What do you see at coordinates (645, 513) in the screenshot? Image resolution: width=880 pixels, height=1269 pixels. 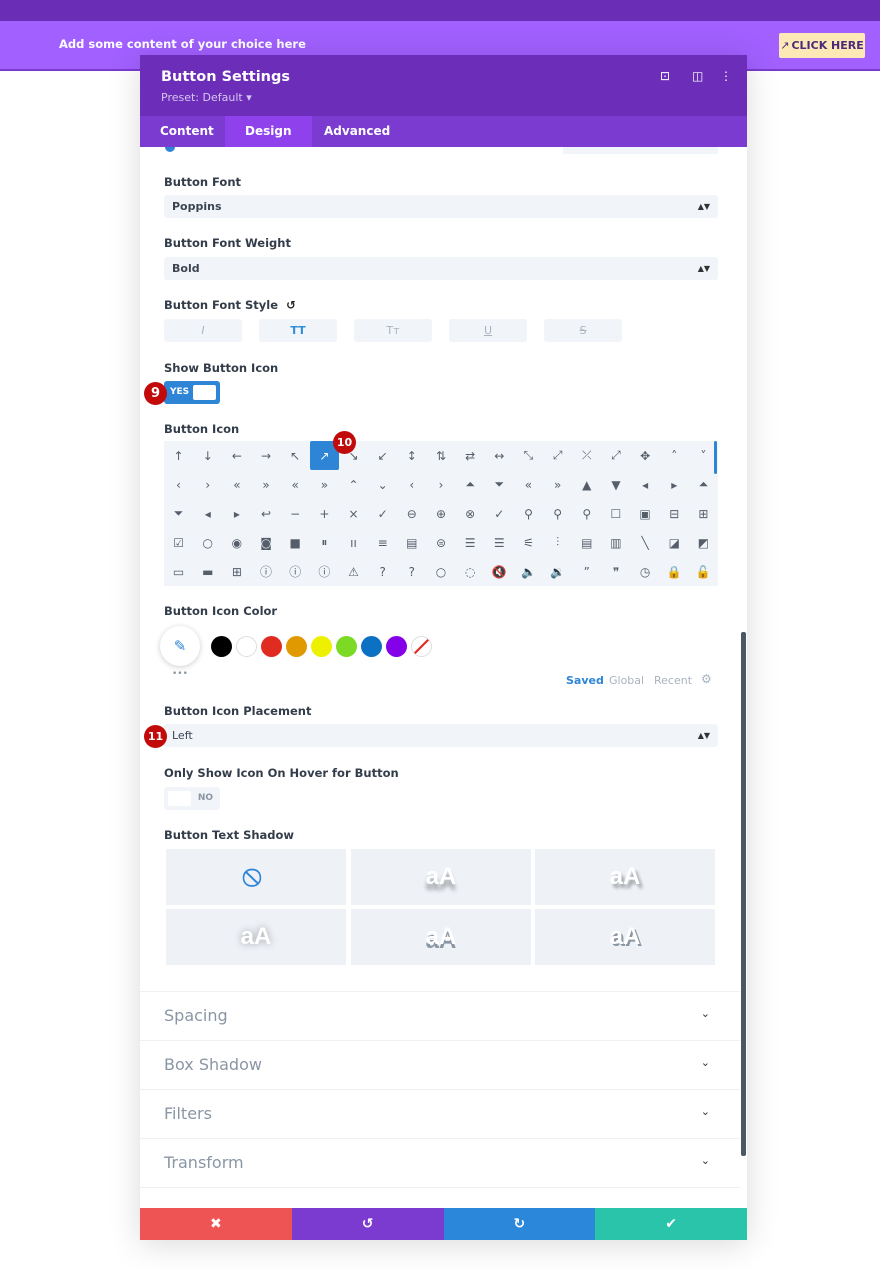 I see `icon-option: ▣` at bounding box center [645, 513].